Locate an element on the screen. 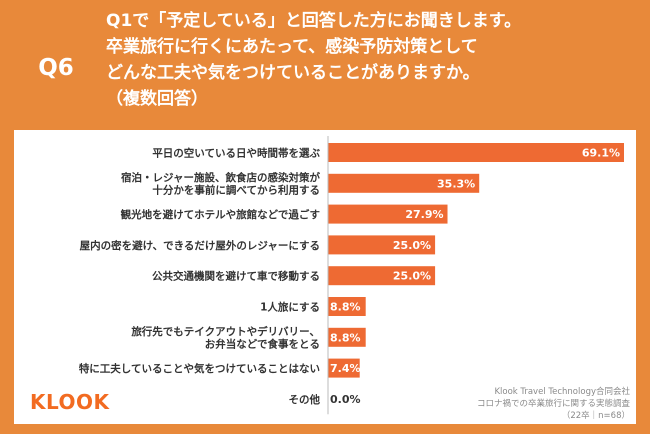 This screenshot has height=434, width=650. value-label: 27.9% is located at coordinates (424, 214).